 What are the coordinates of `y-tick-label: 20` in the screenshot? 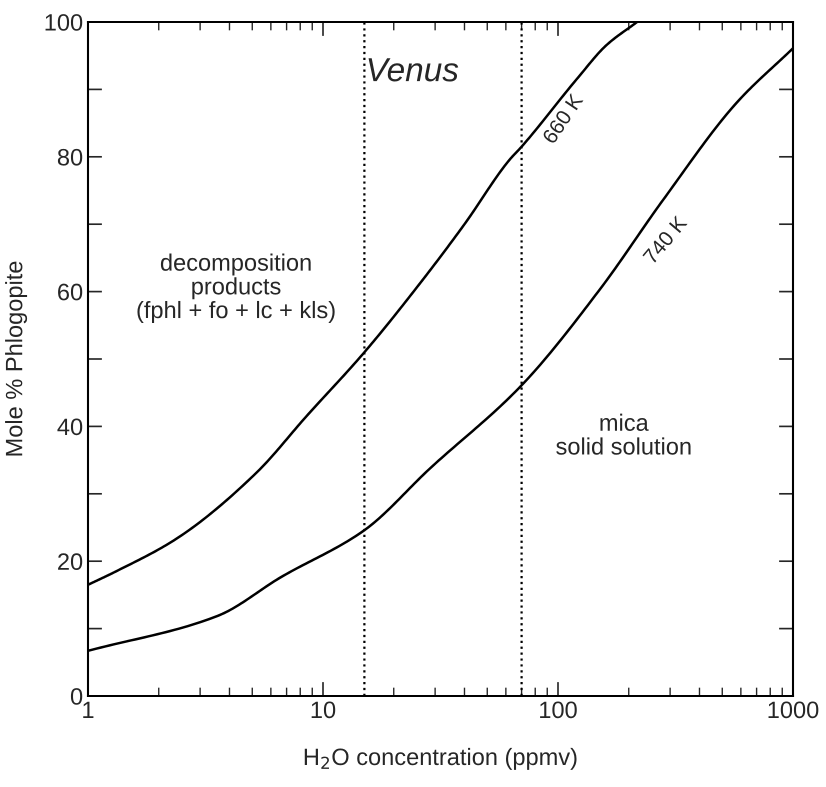 It's located at (70, 561).